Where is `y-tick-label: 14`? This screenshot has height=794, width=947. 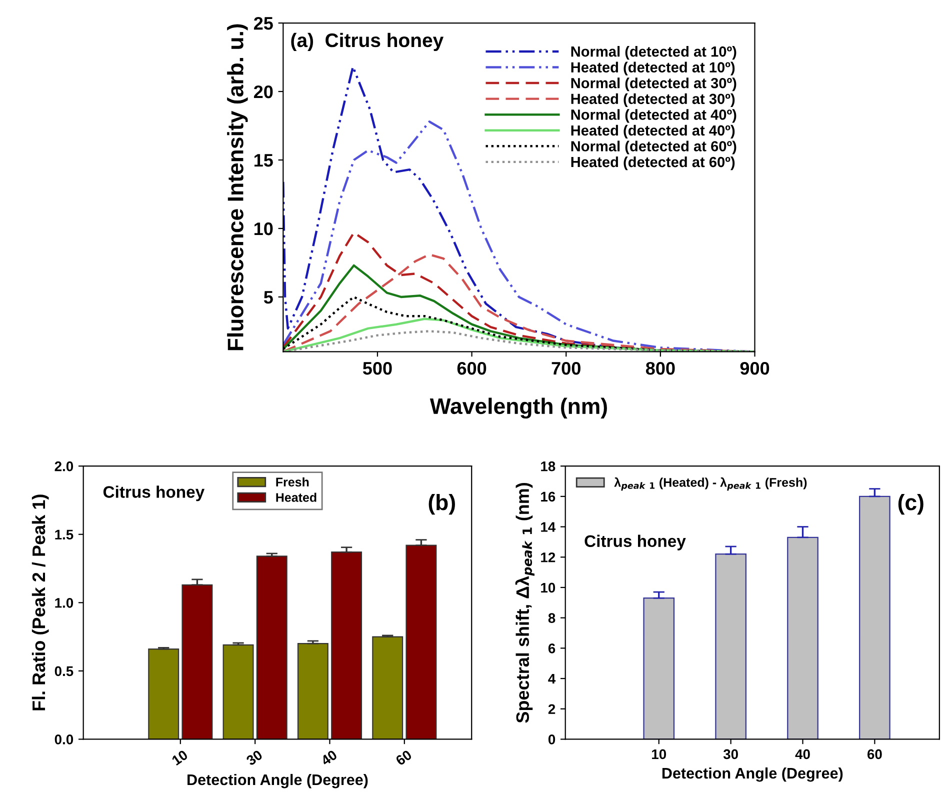 y-tick-label: 14 is located at coordinates (548, 527).